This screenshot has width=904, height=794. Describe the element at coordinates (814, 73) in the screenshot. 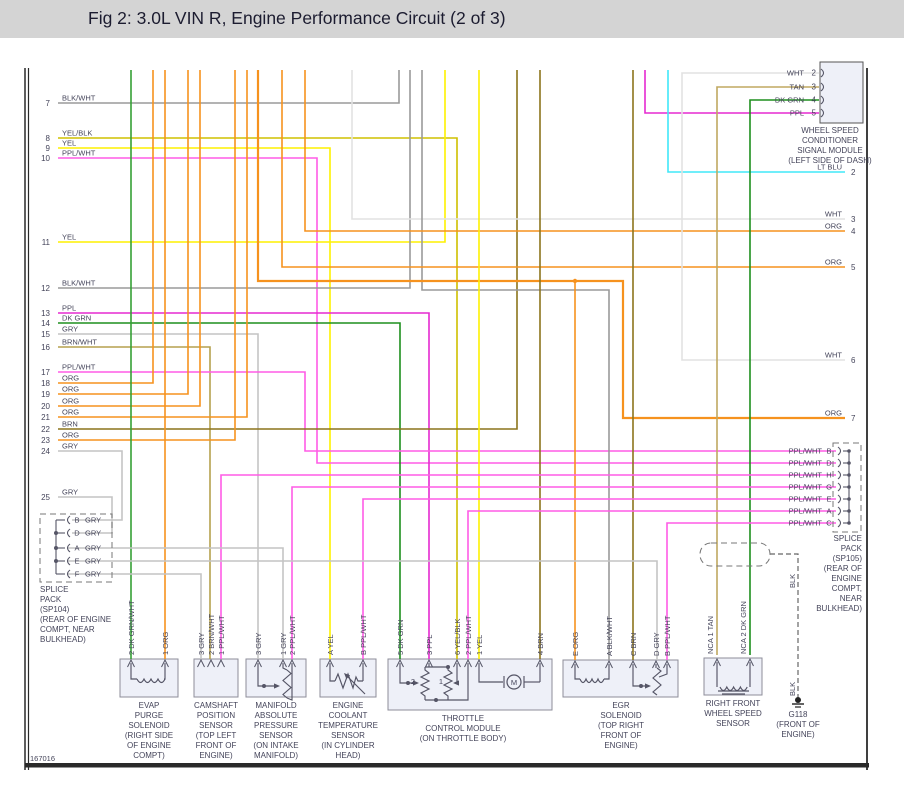

I see `module-pin-number: 2` at that location.